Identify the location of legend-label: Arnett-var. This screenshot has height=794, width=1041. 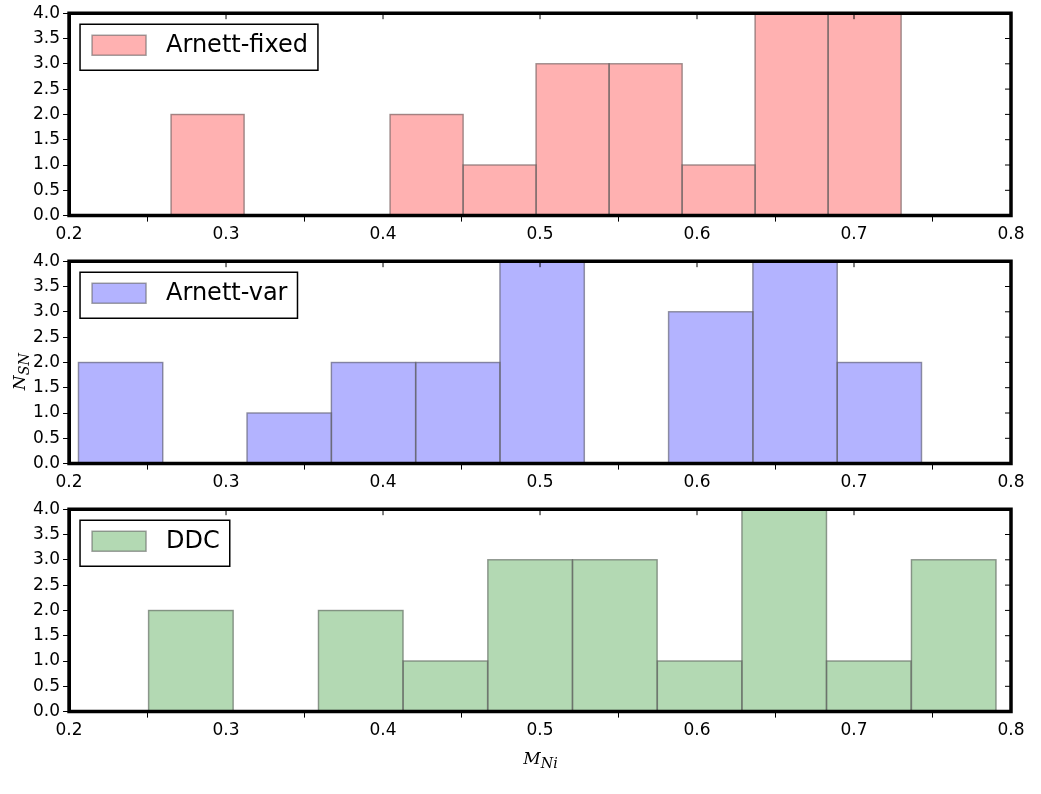
(227, 292).